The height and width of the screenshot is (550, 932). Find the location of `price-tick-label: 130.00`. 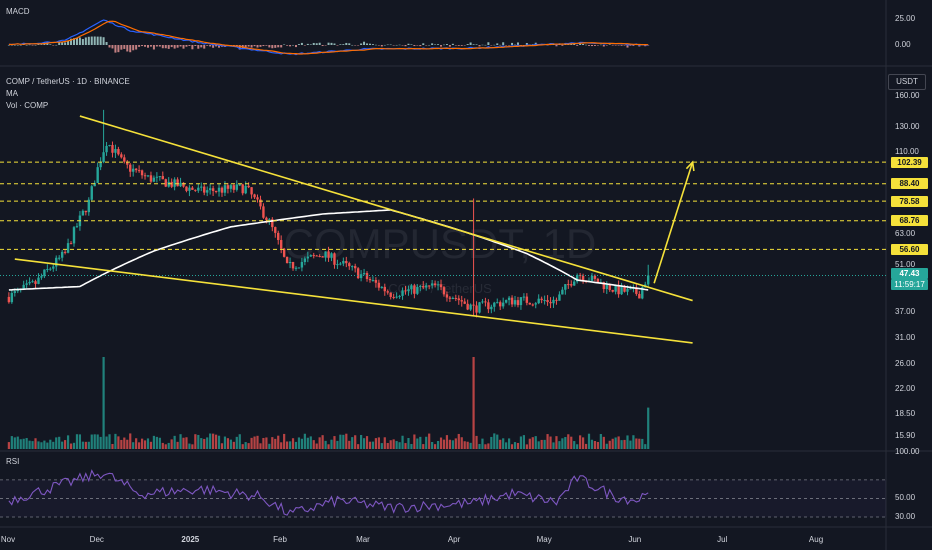

price-tick-label: 130.00 is located at coordinates (907, 126).